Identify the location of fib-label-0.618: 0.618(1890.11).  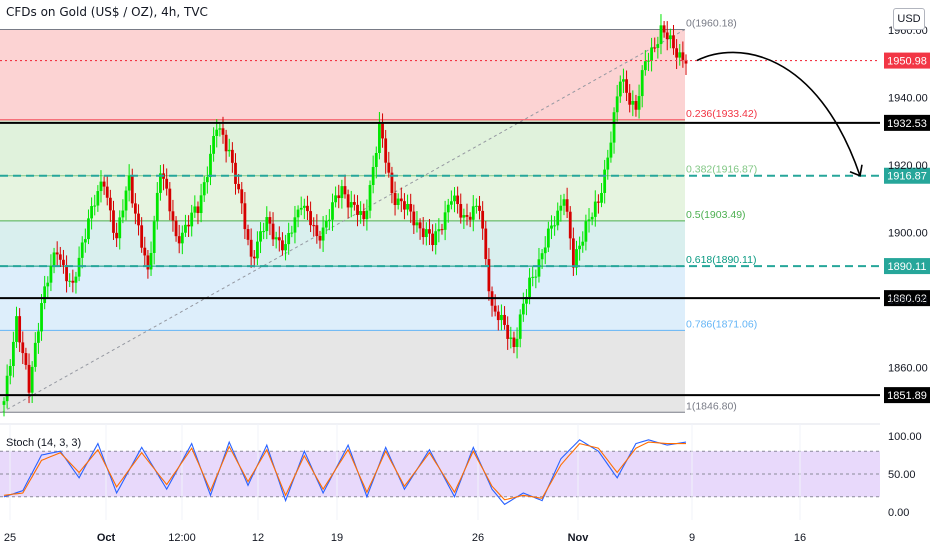
(721, 260).